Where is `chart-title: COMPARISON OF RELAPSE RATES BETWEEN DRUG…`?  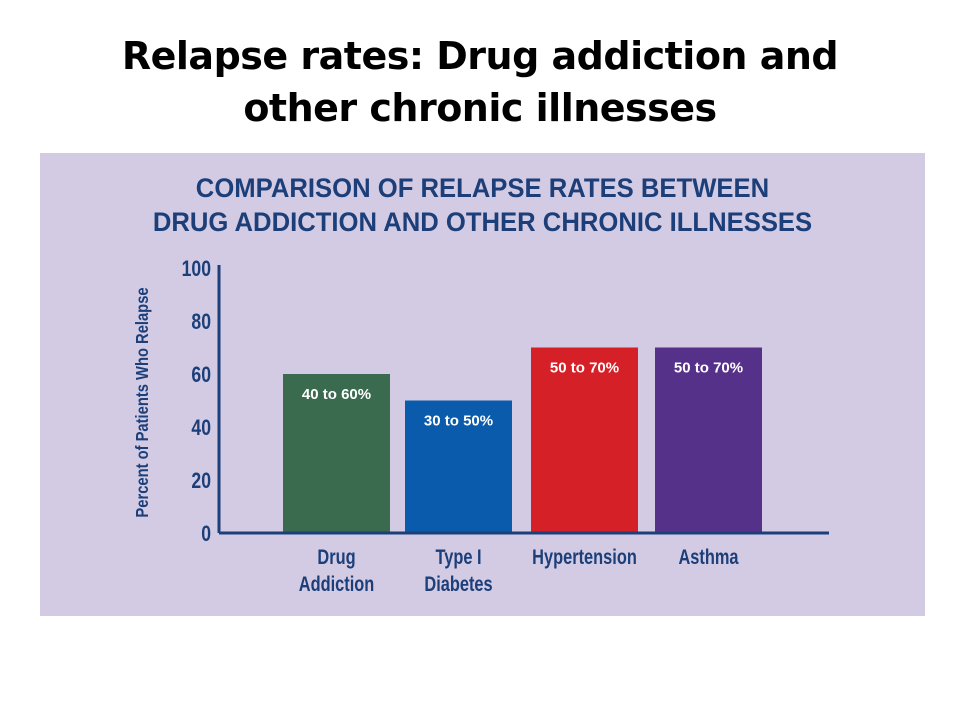 chart-title: COMPARISON OF RELAPSE RATES BETWEEN DRUG… is located at coordinates (482, 205).